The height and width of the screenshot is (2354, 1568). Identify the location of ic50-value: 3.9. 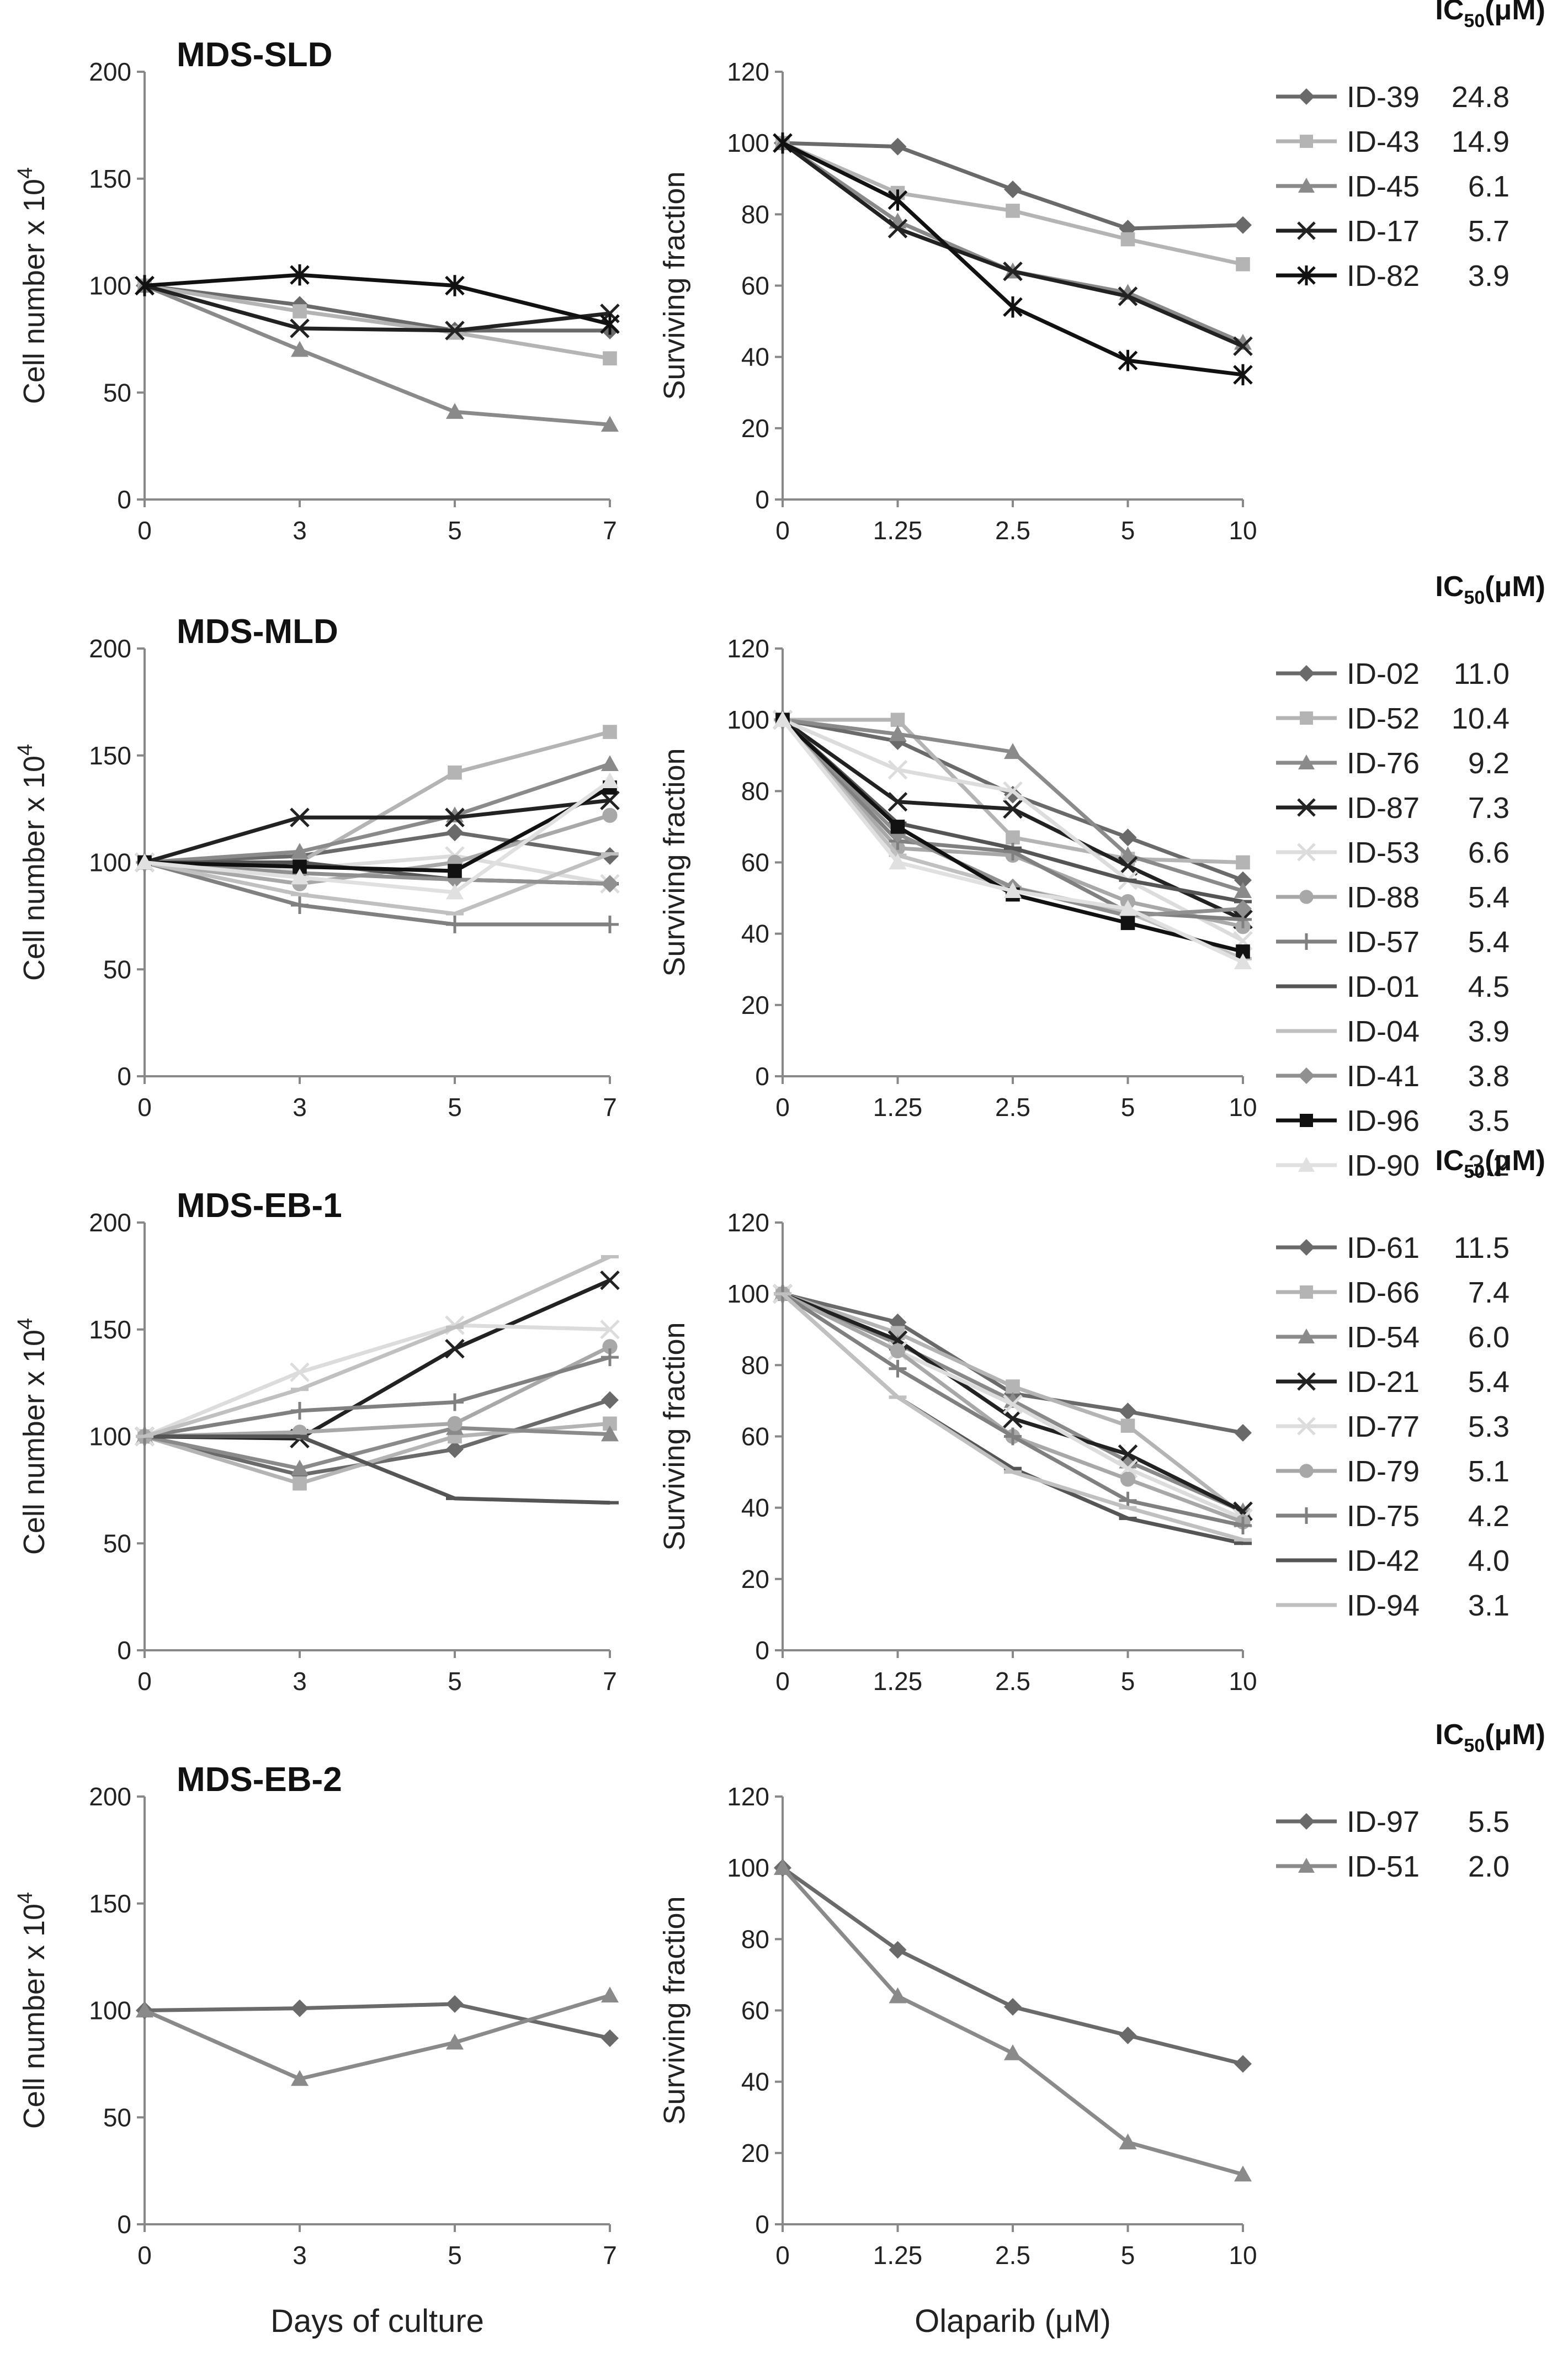
(1488, 1031).